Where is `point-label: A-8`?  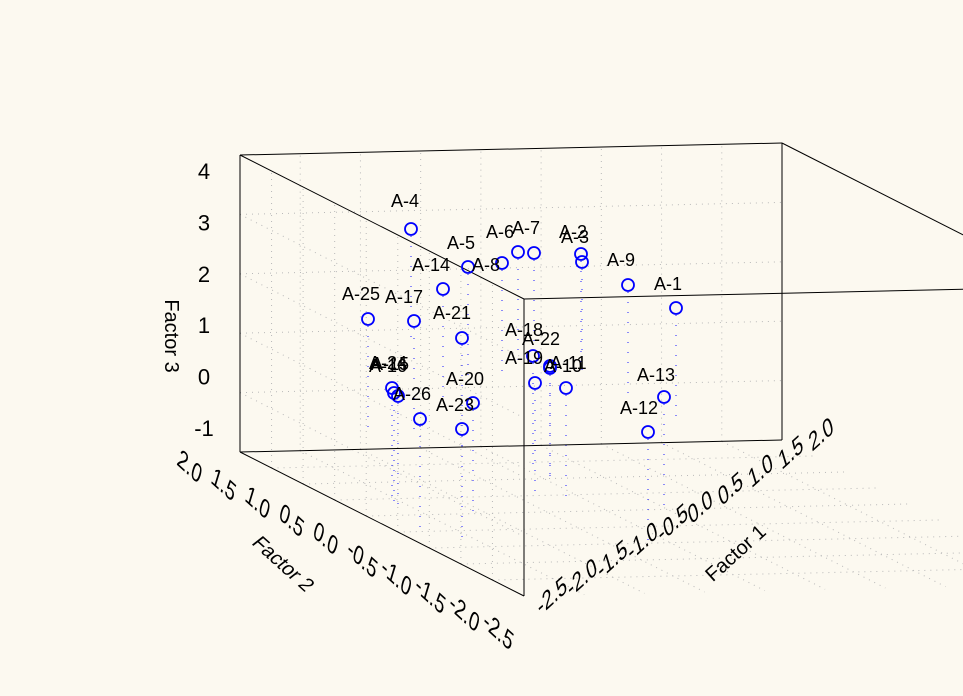 point-label: A-8 is located at coordinates (486, 265).